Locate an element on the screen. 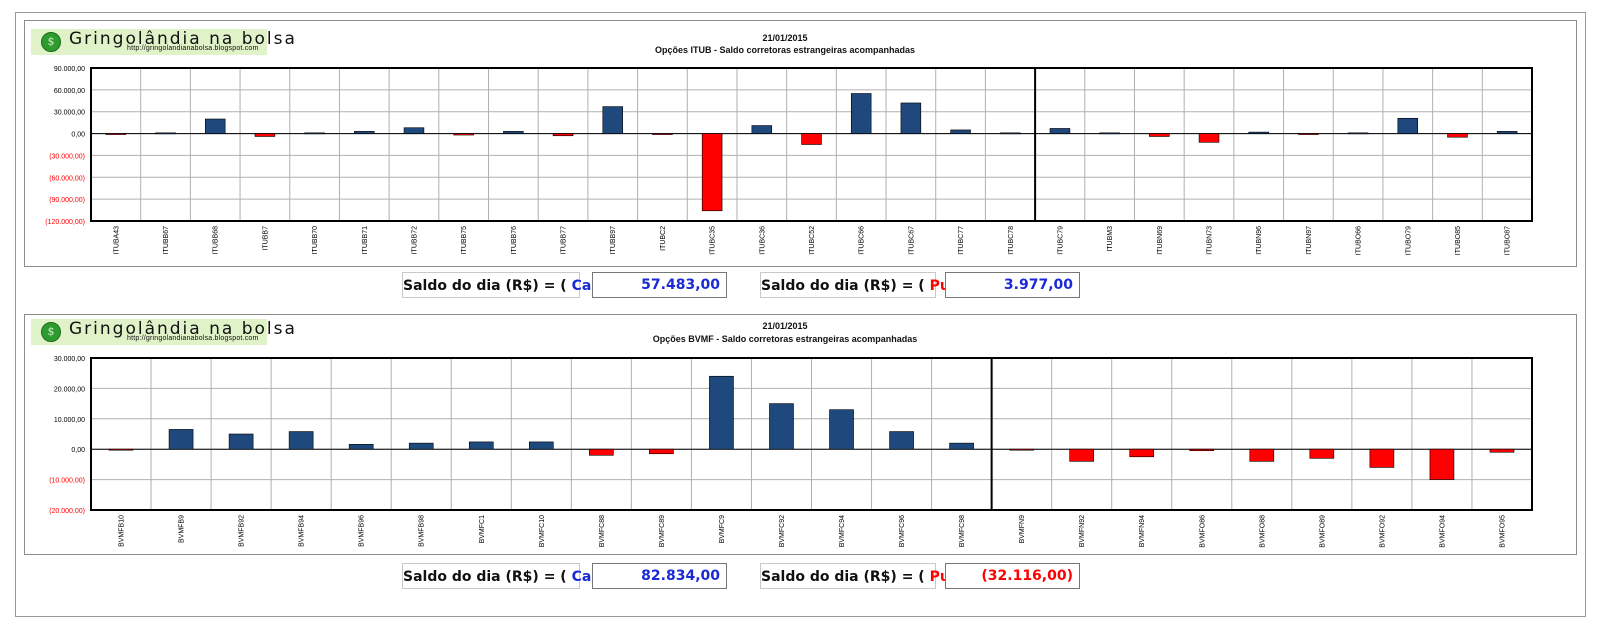 The height and width of the screenshot is (629, 1600). call-balance-label: Saldo do dia (R$) = ( Call ) is located at coordinates (507, 576).